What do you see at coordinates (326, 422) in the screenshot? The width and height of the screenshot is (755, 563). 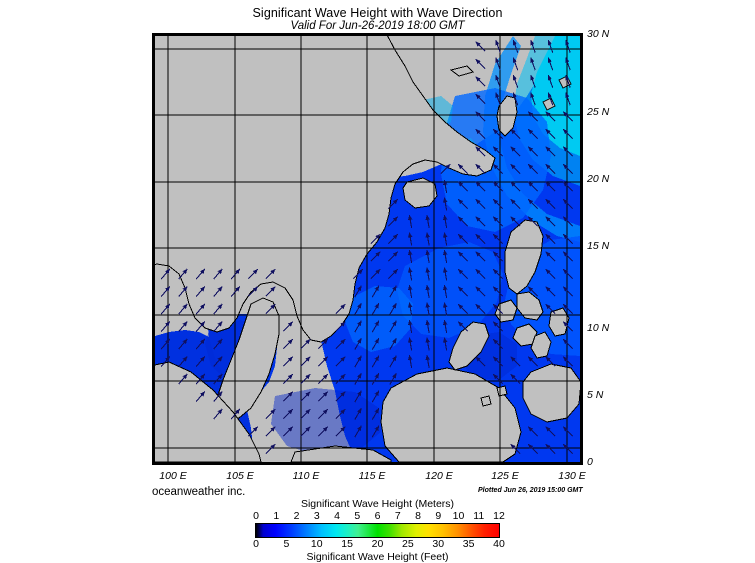 I see `band-dark-java` at bounding box center [326, 422].